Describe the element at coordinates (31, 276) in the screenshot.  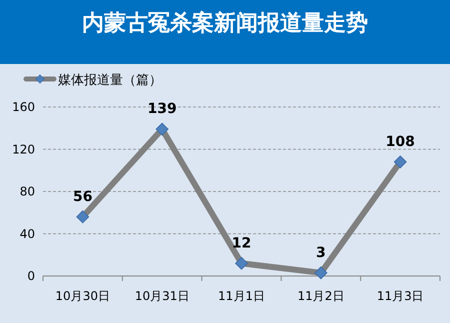
I see `y-tick-label: 0` at that location.